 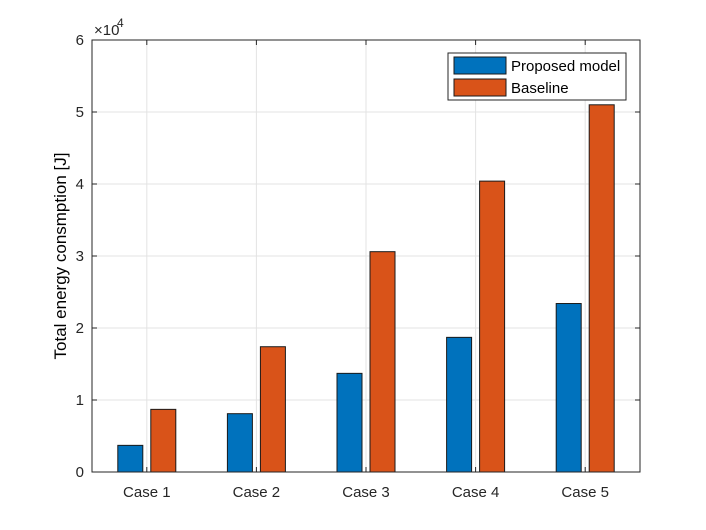 I want to click on legend-swatch-proposed-model, so click(x=480, y=65).